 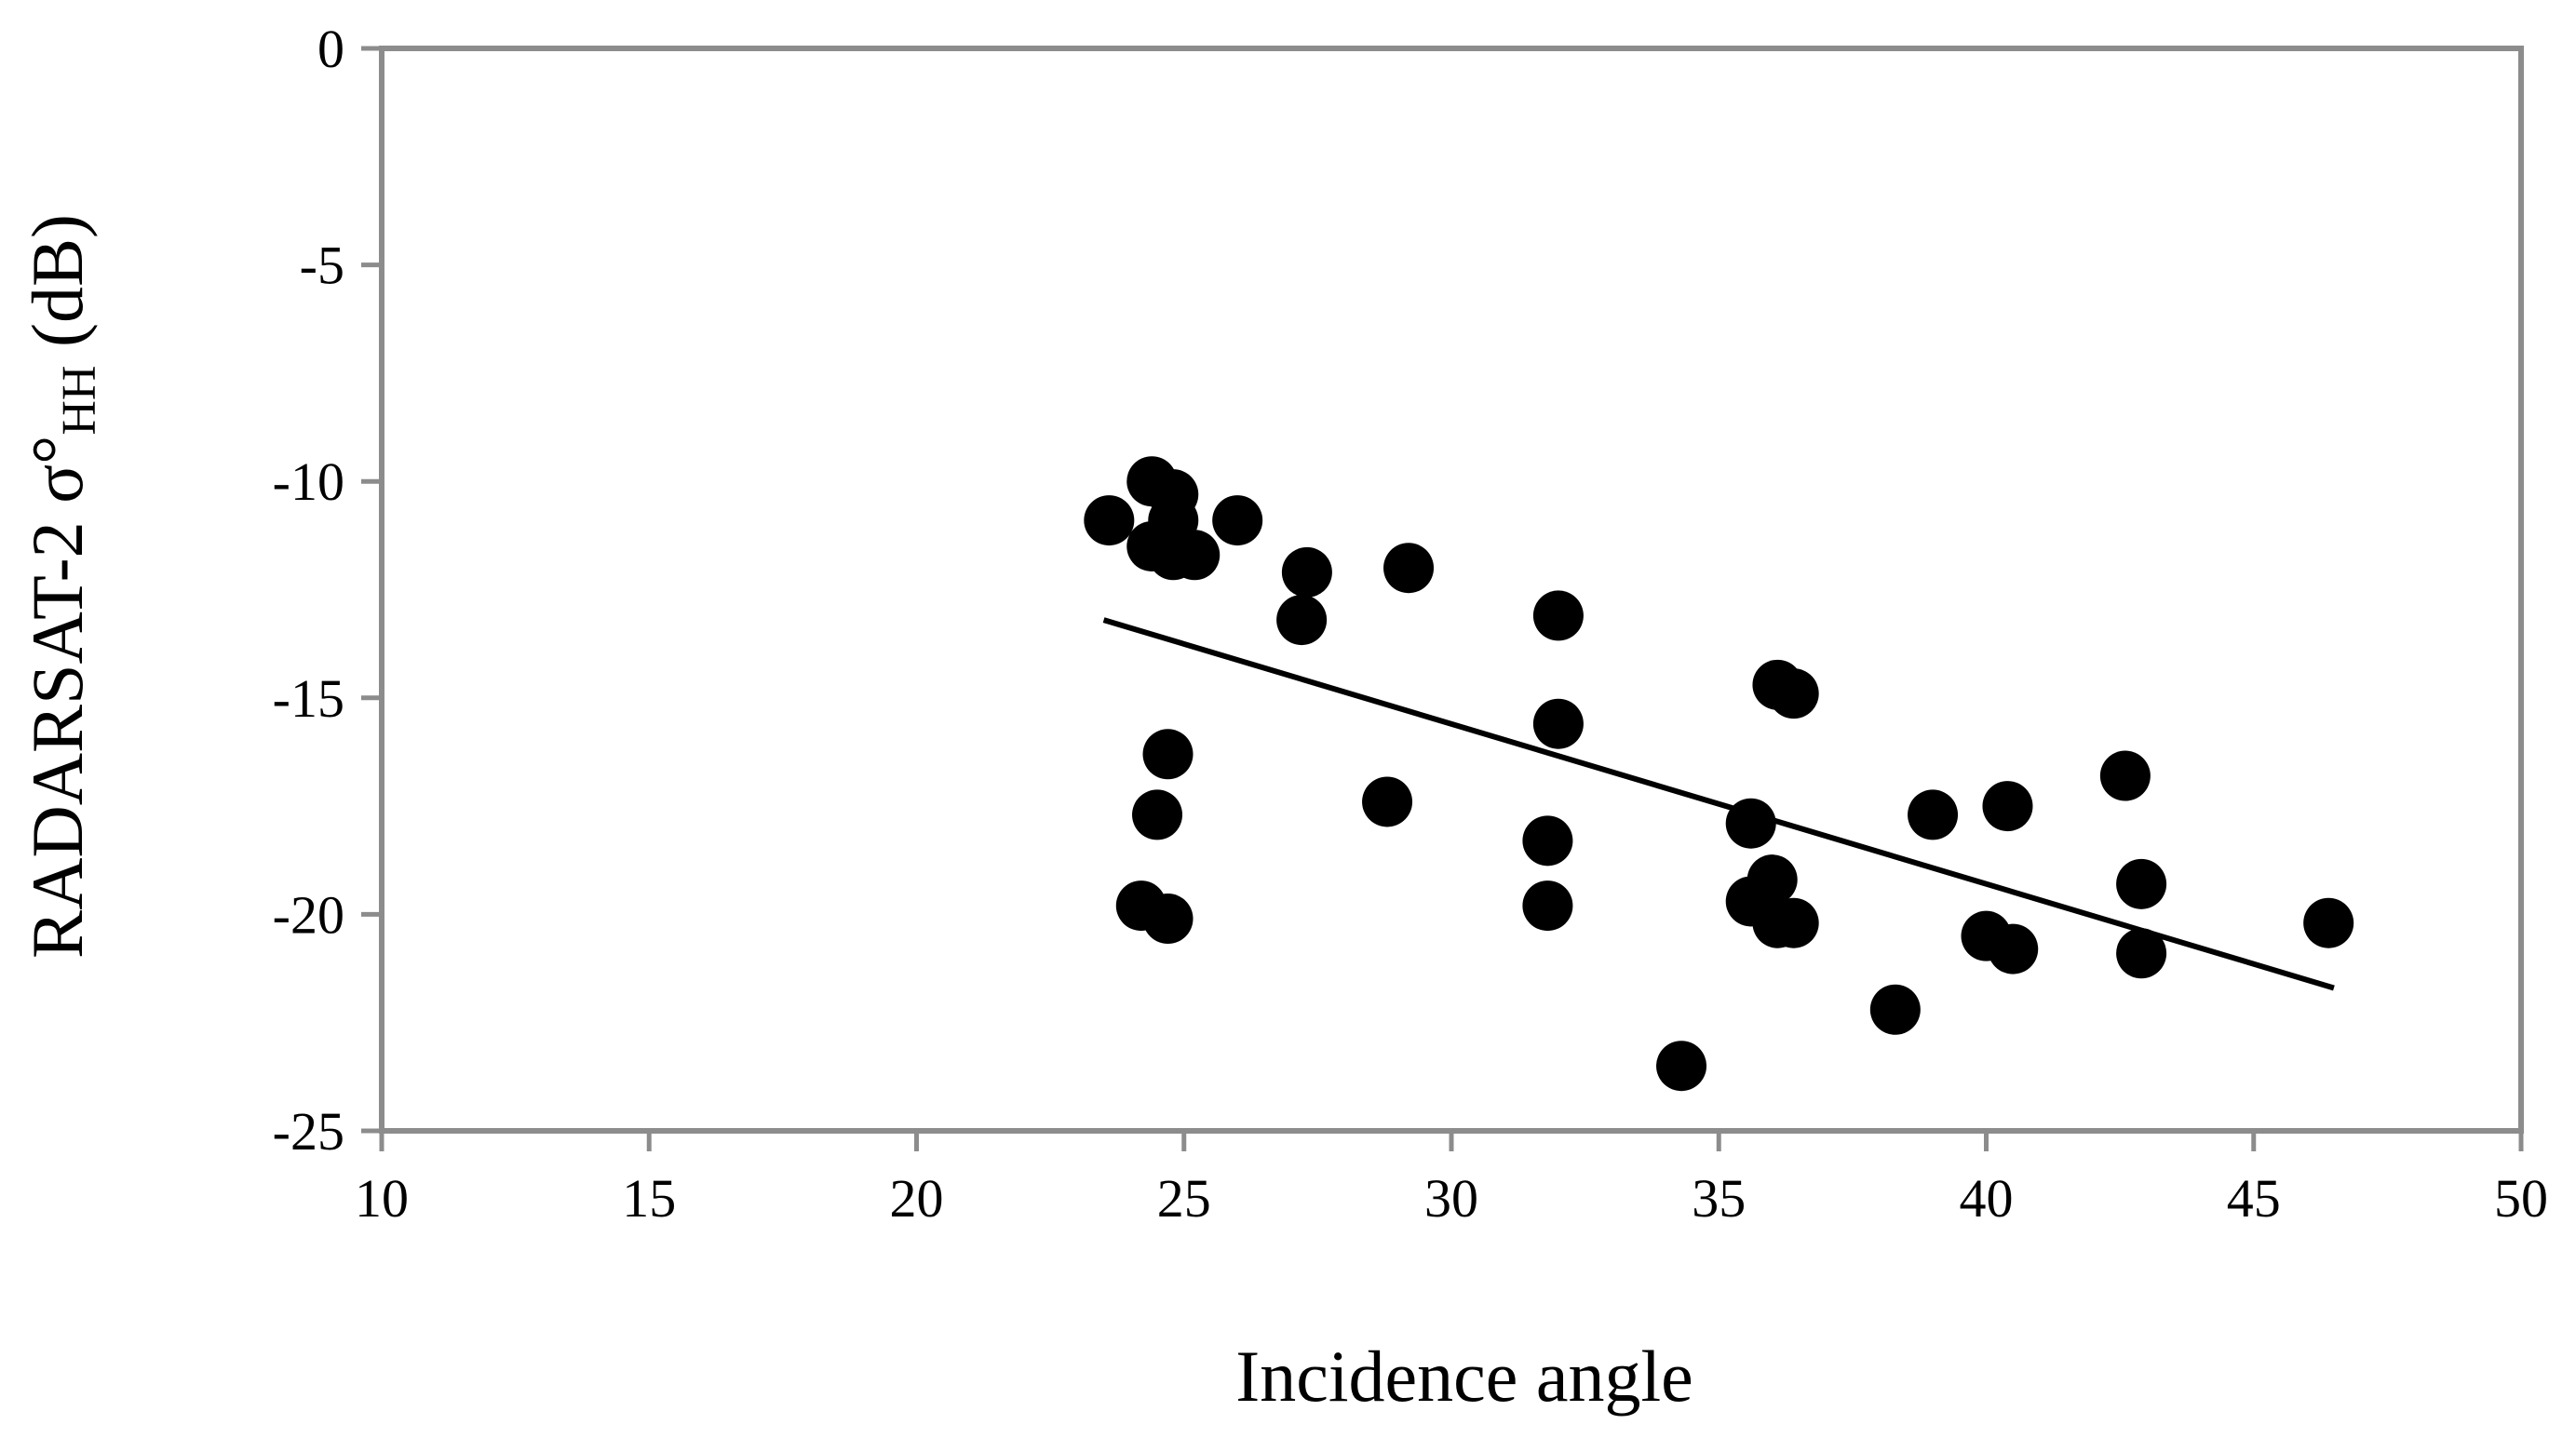 I want to click on y-tick-label: -5, so click(x=322, y=266).